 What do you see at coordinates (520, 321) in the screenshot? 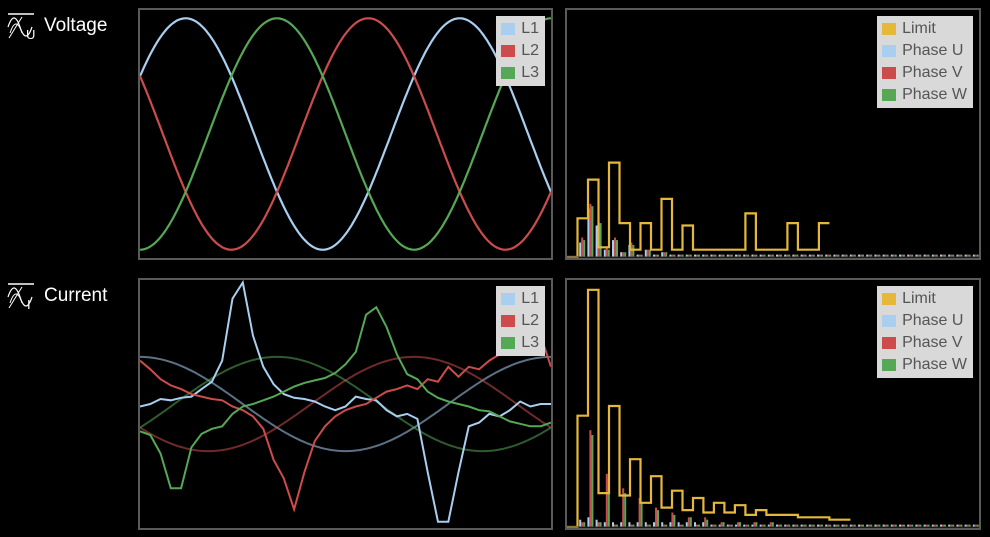
I see `current-waveform-legend: L1 L2 L3` at bounding box center [520, 321].